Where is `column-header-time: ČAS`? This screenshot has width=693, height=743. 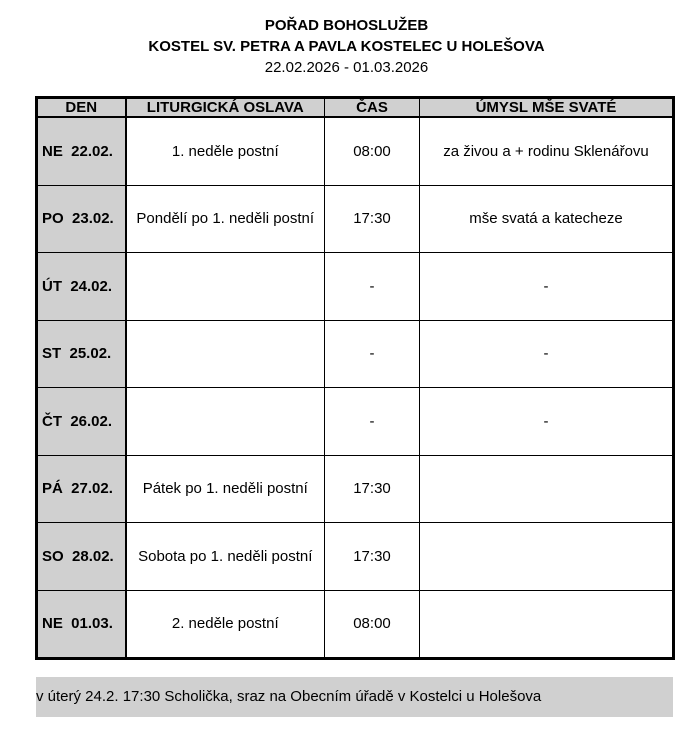
column-header-time: ČAS is located at coordinates (372, 107).